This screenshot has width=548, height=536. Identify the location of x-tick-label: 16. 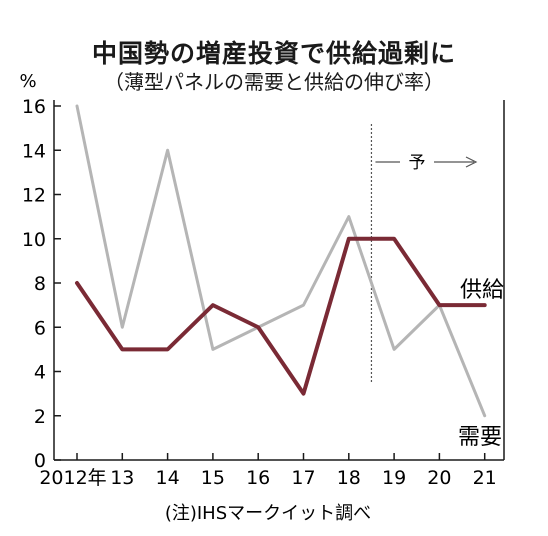
(258, 478).